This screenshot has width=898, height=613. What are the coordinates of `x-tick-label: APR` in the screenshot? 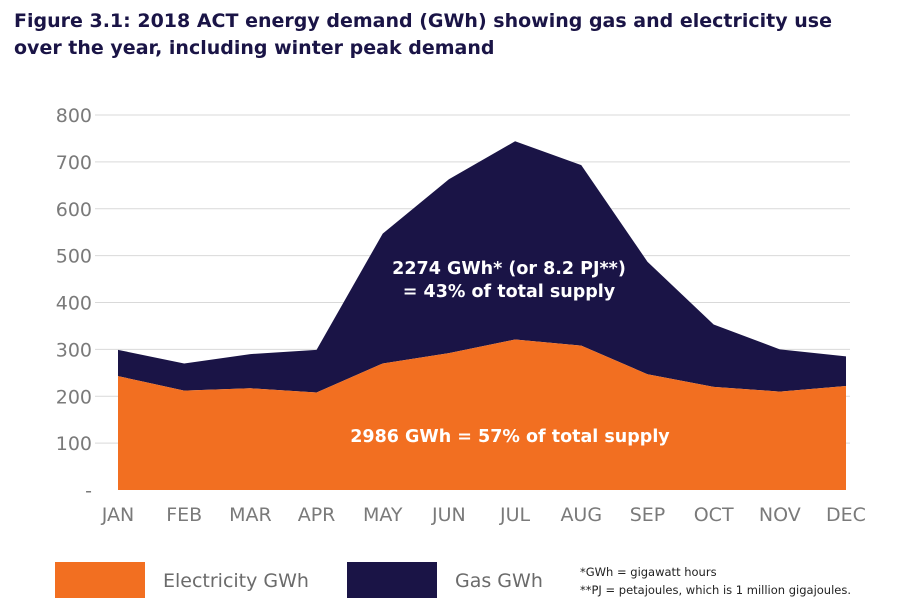 It's located at (317, 515).